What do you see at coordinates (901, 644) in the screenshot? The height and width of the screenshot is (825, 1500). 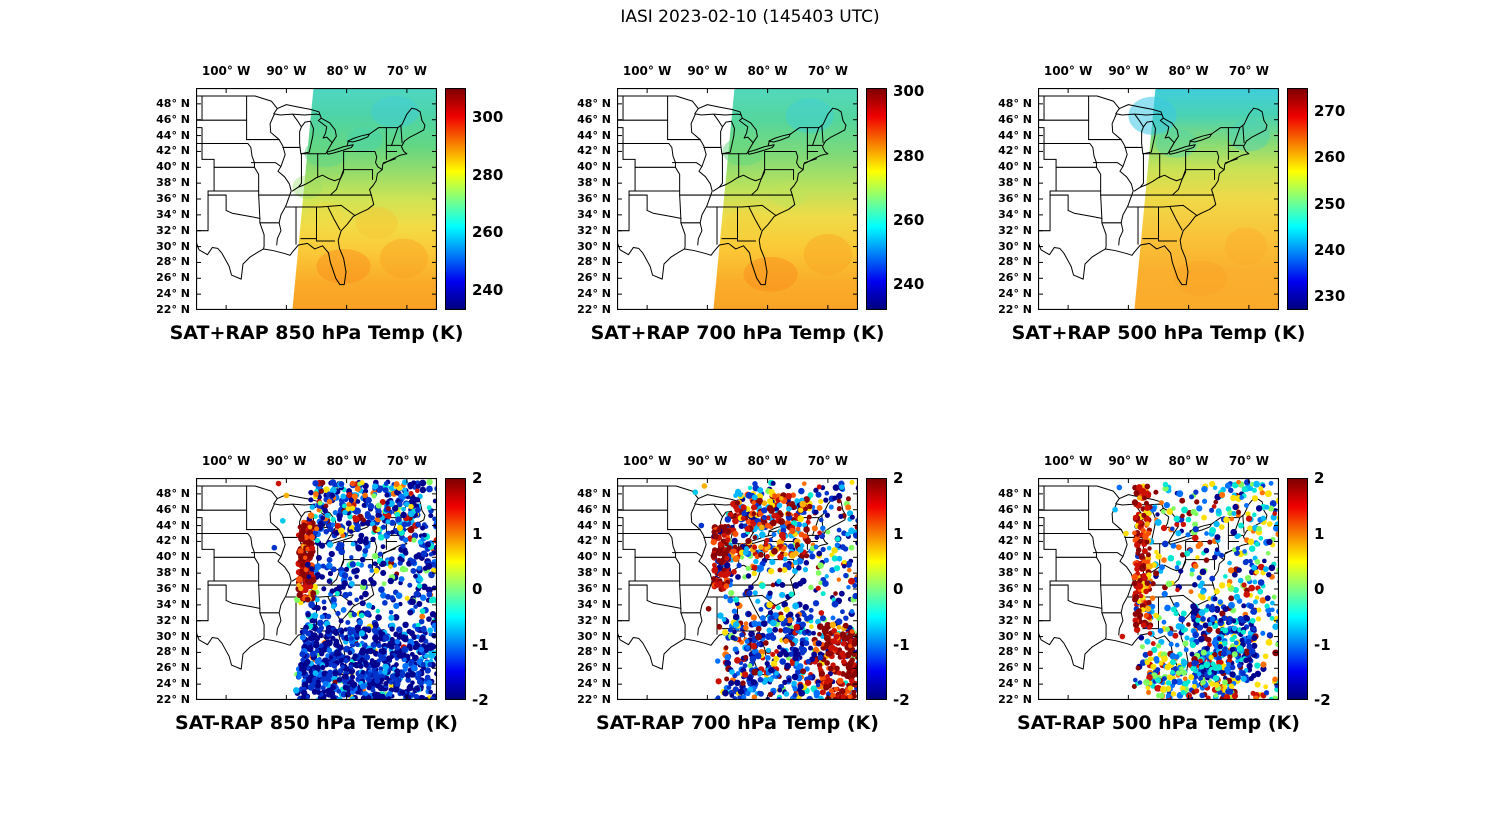 I see `colorbar-tick-label: -1` at bounding box center [901, 644].